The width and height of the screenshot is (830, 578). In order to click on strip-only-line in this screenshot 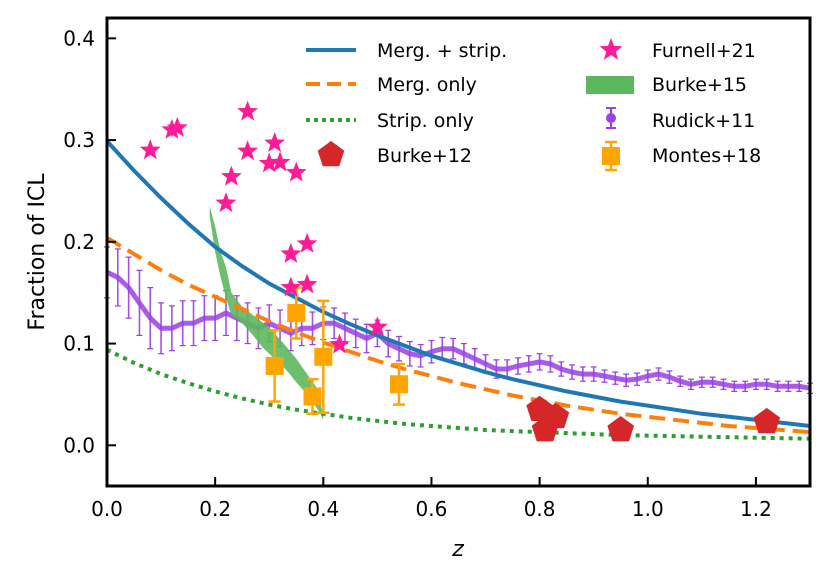, I will do `click(458, 394)`.